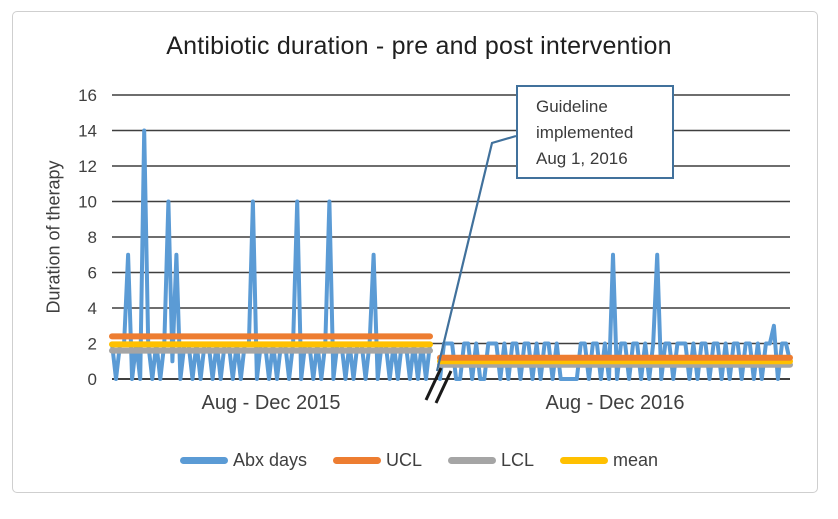 The height and width of the screenshot is (519, 838). What do you see at coordinates (472, 460) in the screenshot?
I see `lcl-line-swatch-icon` at bounding box center [472, 460].